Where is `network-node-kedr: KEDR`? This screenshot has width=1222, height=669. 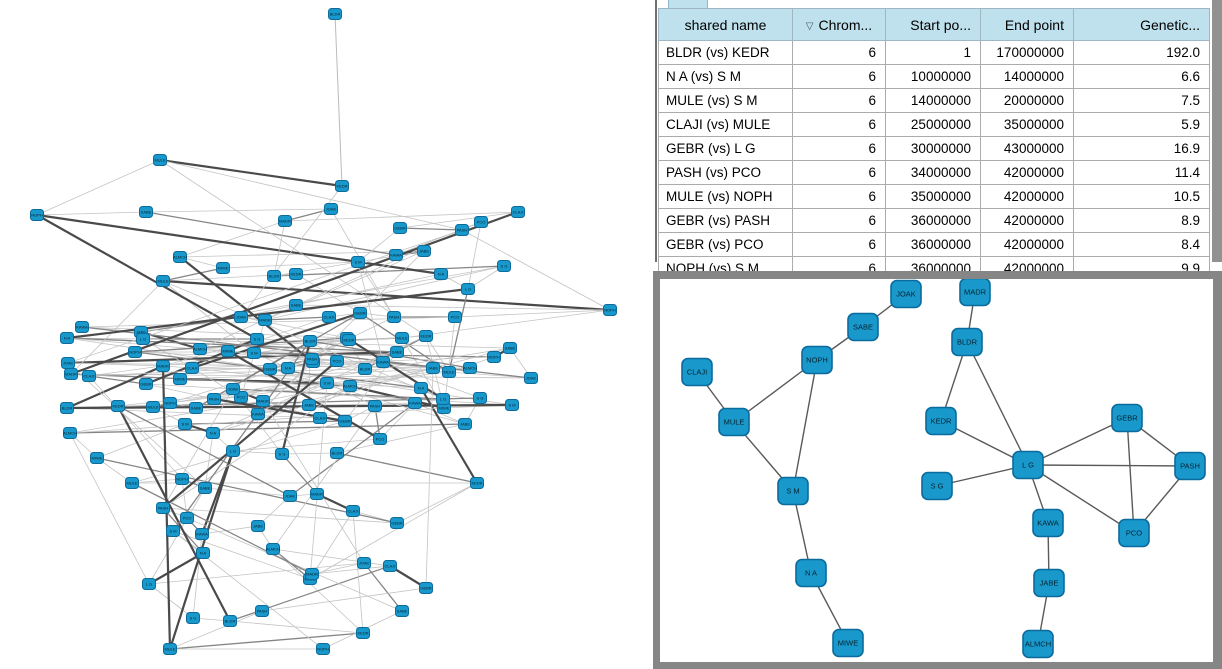 network-node-kedr: KEDR is located at coordinates (941, 421).